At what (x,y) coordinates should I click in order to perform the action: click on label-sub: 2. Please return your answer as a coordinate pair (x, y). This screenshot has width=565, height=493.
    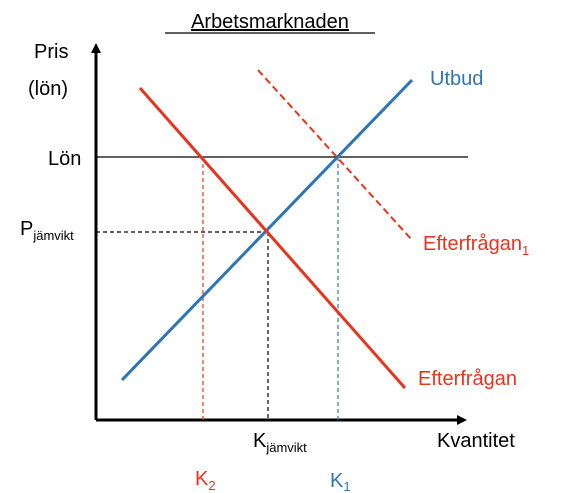
    Looking at the image, I should click on (211, 485).